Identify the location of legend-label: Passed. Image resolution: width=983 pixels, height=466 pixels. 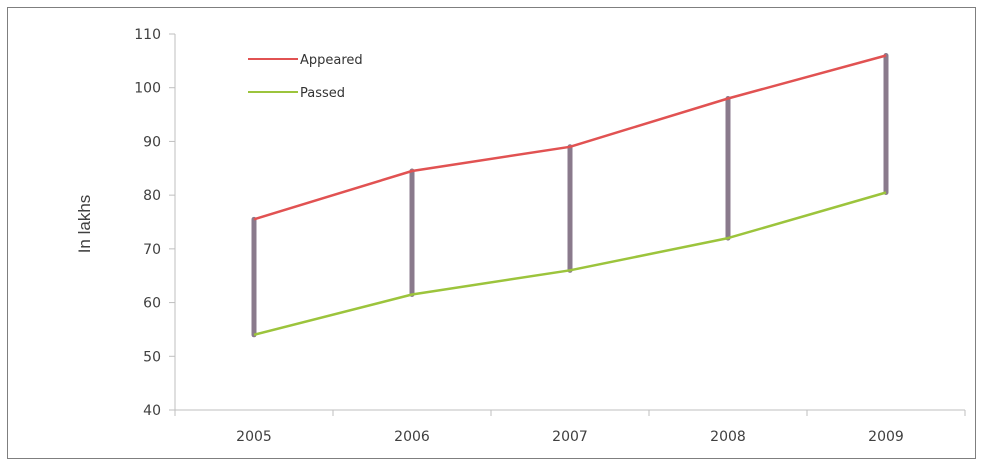
(322, 93).